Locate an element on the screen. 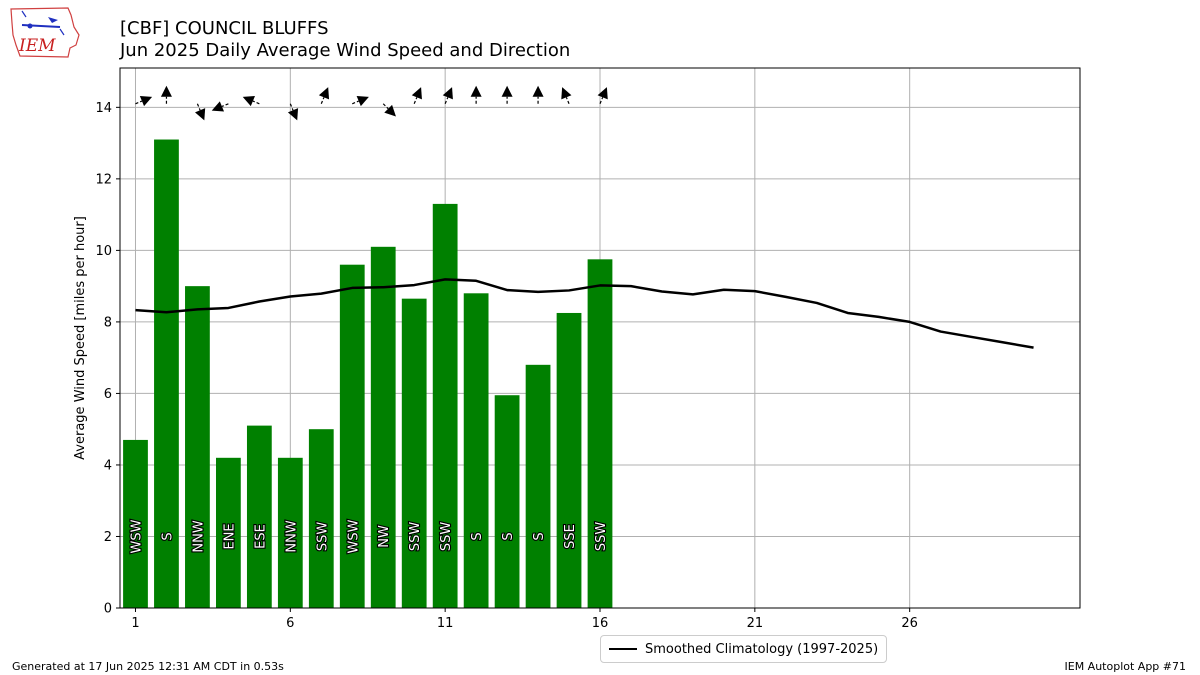 This screenshot has height=675, width=1200. x-tick-label: 6 is located at coordinates (290, 623).